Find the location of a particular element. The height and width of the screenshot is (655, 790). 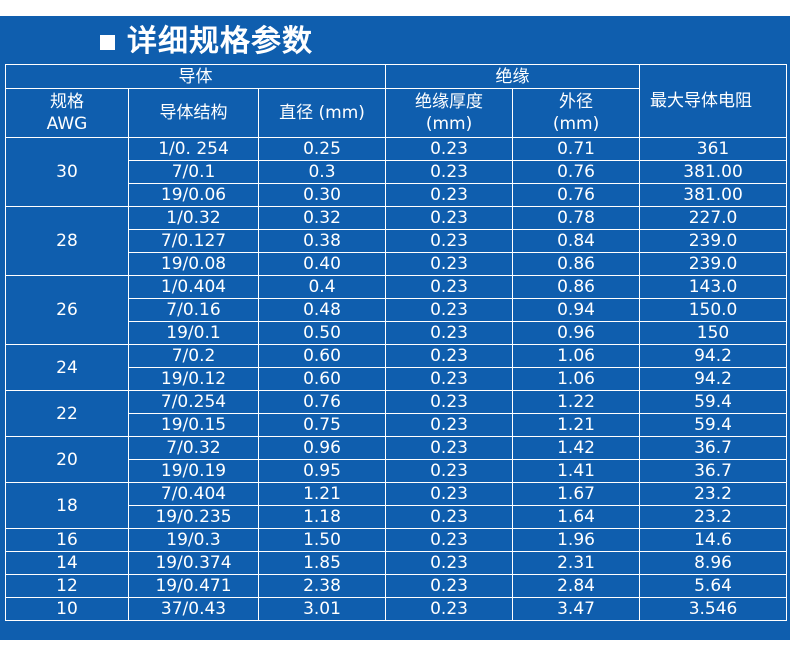

diameter-cell: 3.01 is located at coordinates (322, 609).